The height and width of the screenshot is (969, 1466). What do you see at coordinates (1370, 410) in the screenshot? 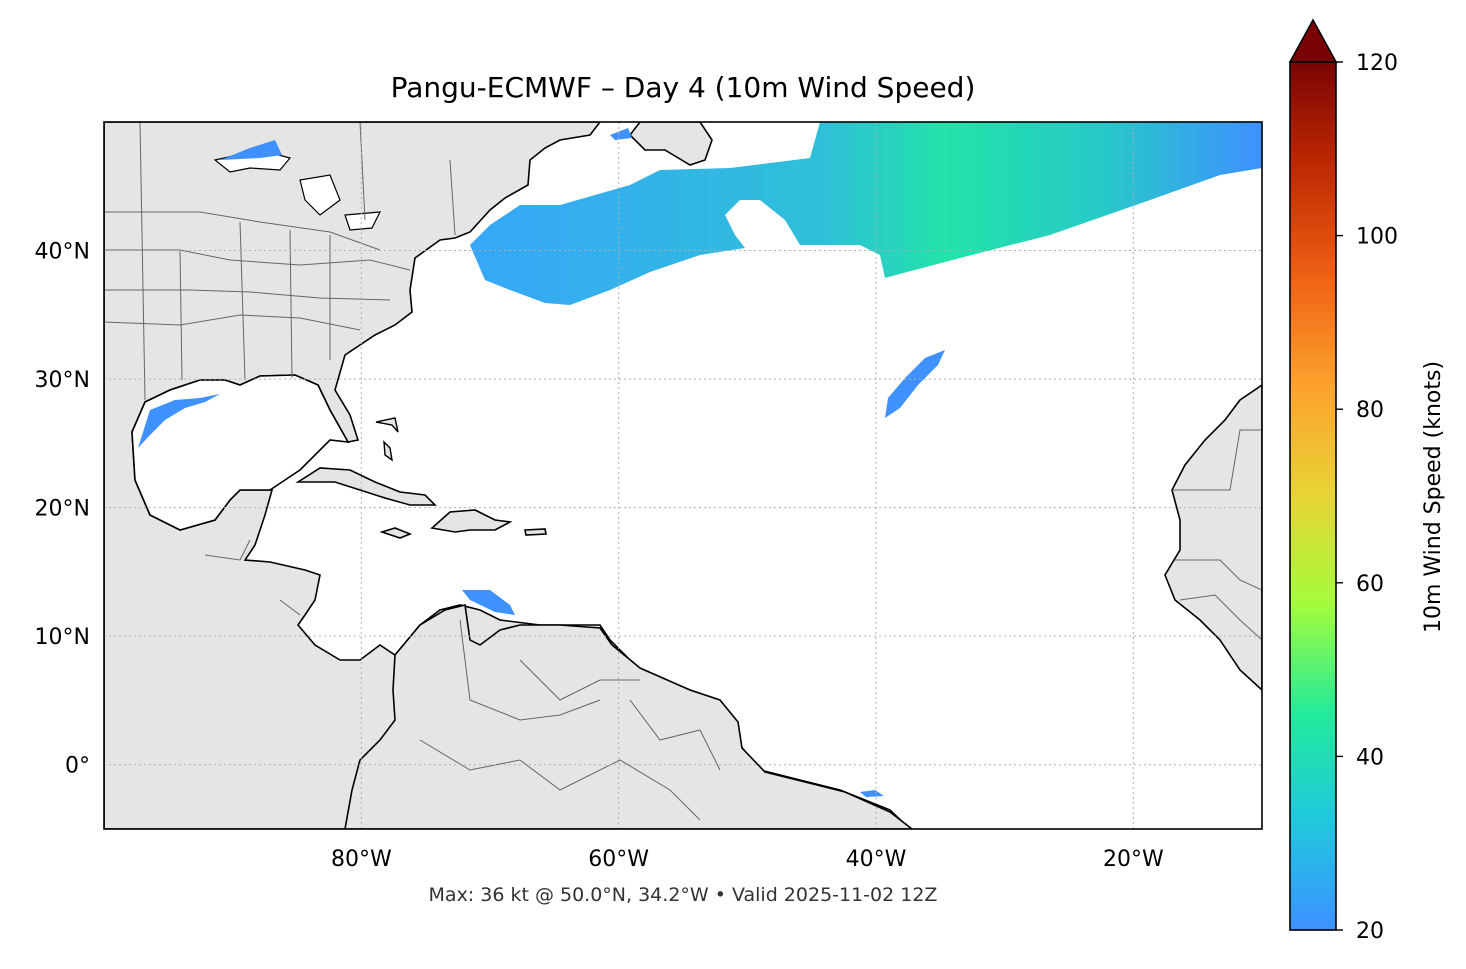
I see `colorbar-tick-label: 80` at bounding box center [1370, 410].